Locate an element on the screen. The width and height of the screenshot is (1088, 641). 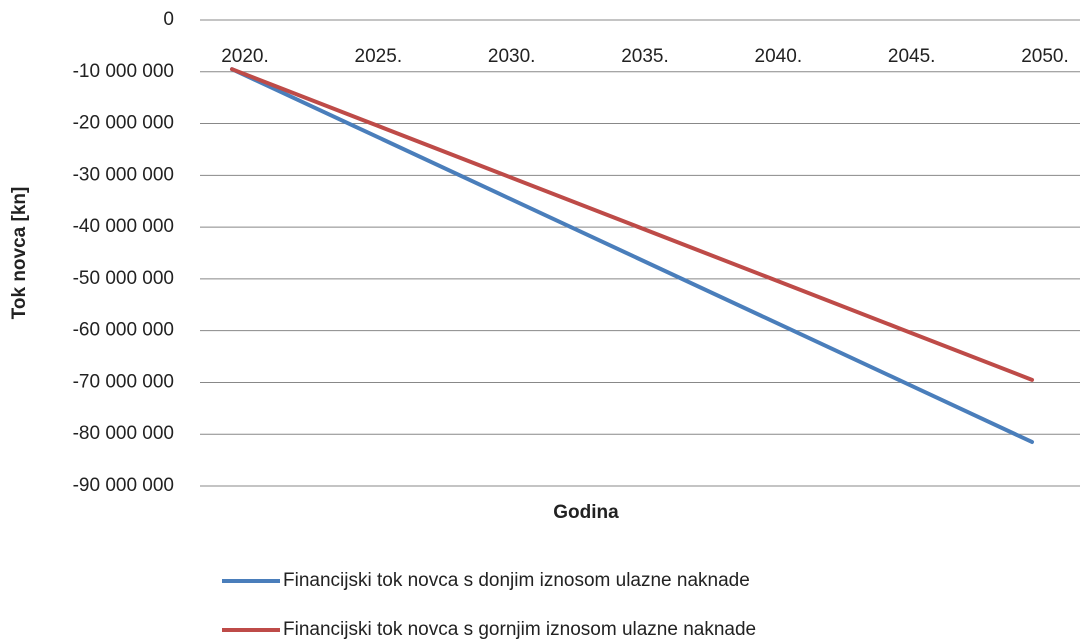
y-tick-label: -50 000 000 is located at coordinates (123, 278).